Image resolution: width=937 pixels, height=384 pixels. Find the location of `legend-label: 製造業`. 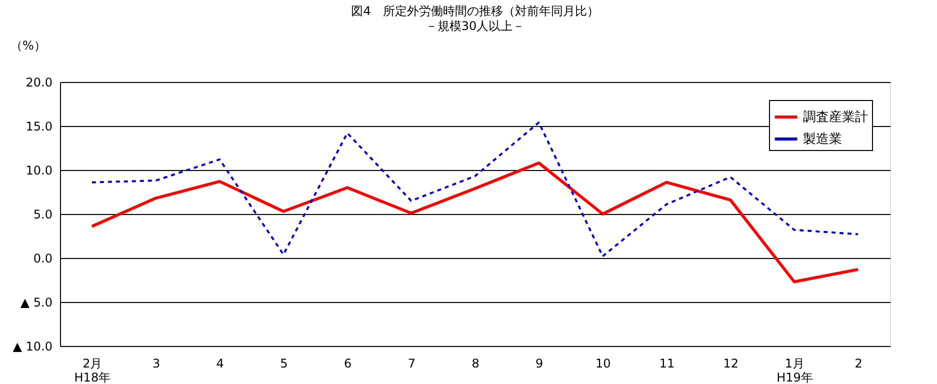

legend-label: 製造業 is located at coordinates (822, 139).